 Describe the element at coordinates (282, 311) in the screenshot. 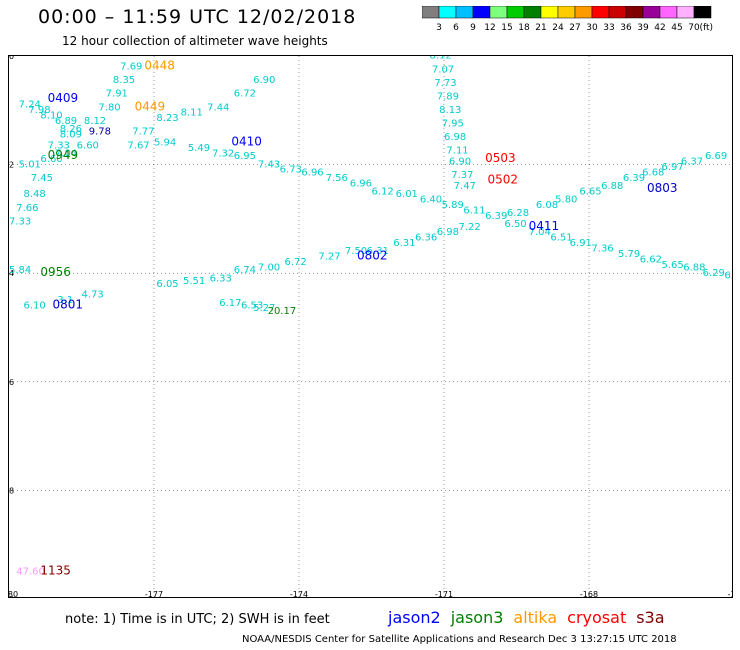

I see `wave-height-label: 20.17` at that location.